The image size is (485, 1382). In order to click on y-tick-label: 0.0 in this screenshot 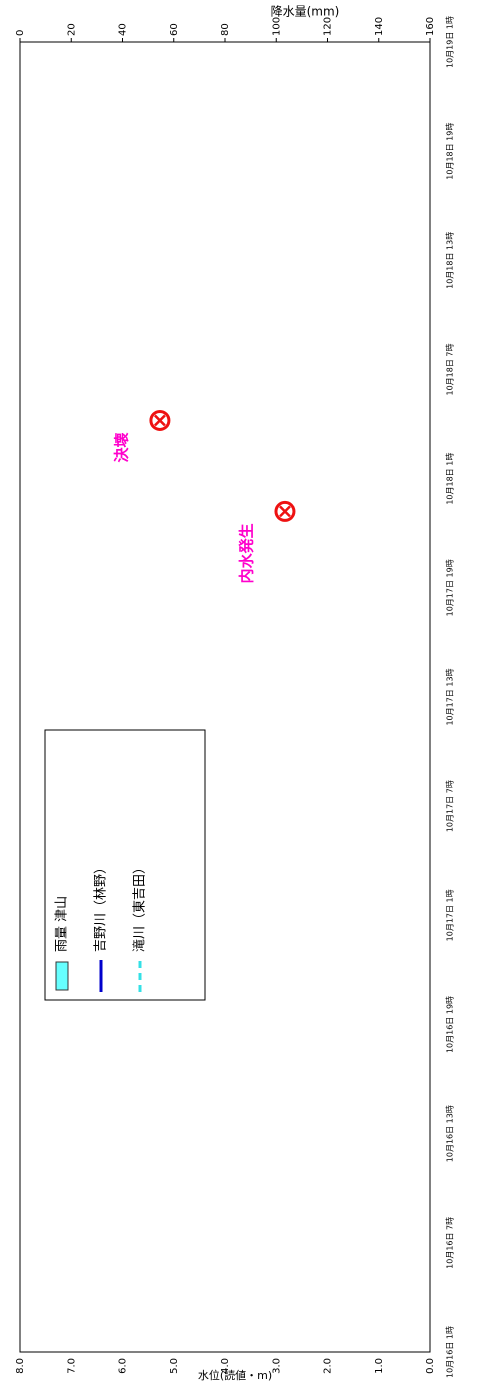, I will do `click(430, 1366)`.